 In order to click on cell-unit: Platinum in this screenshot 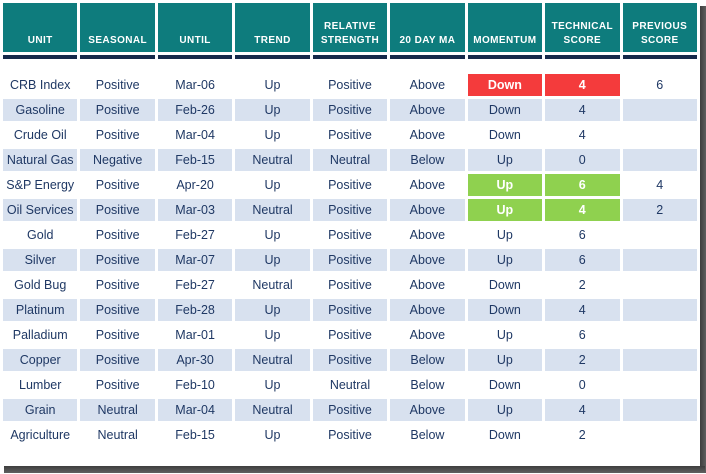, I will do `click(40, 310)`.